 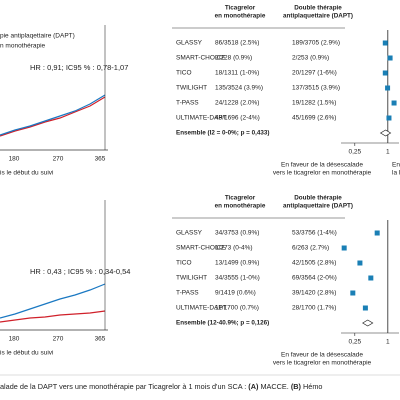 What do you see at coordinates (237, 43) in the screenshot?
I see `cell: 86/3518 (2.5%)` at bounding box center [237, 43].